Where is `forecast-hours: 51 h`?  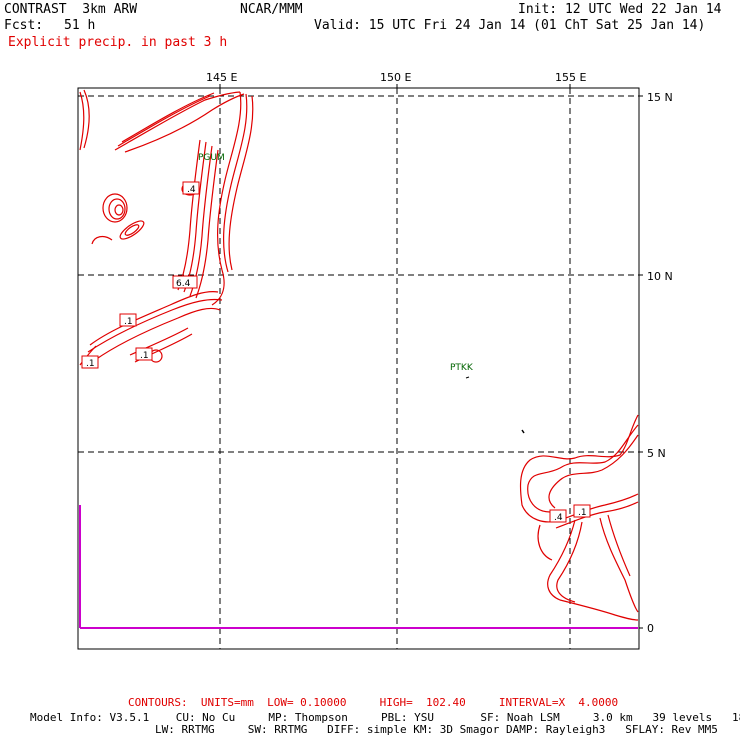 forecast-hours: 51 h is located at coordinates (80, 25).